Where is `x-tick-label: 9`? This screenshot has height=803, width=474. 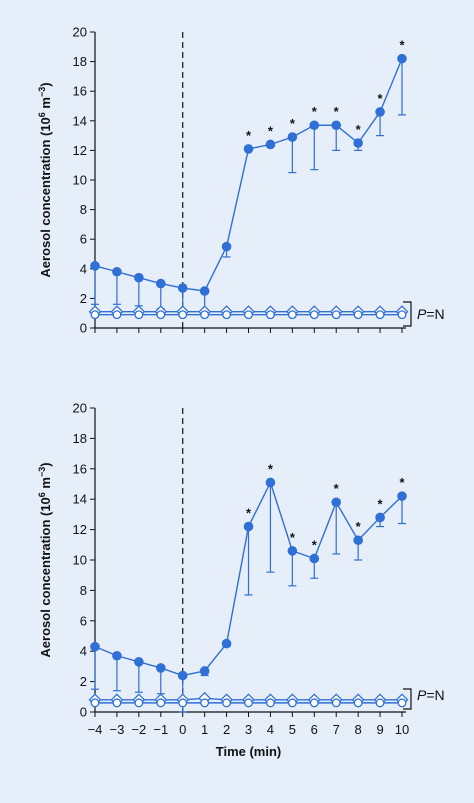 x-tick-label: 9 is located at coordinates (379, 729).